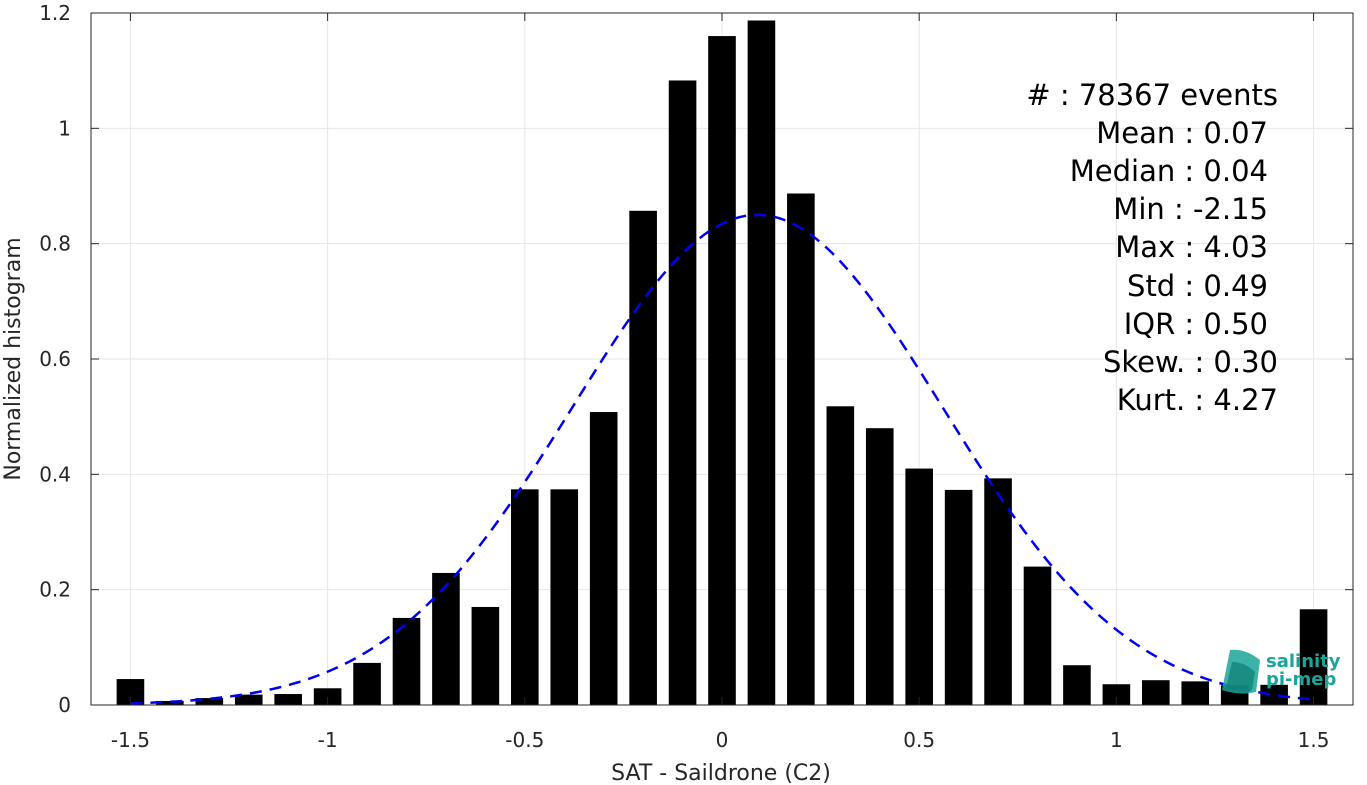 The image size is (1367, 785). Describe the element at coordinates (1190, 209) in the screenshot. I see `stat-min: Min : -2.15` at that location.